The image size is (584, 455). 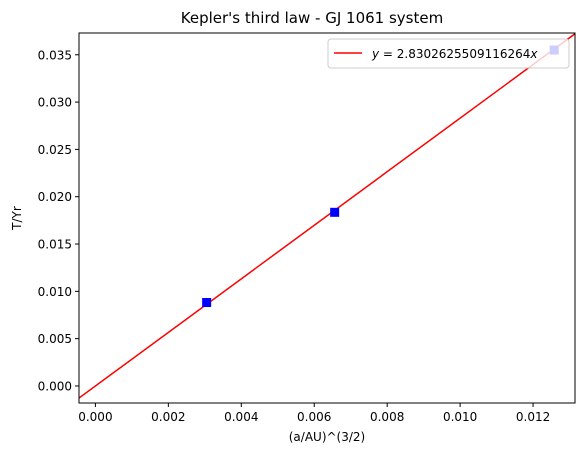 What do you see at coordinates (55, 150) in the screenshot?
I see `y-tick-label: 0.025` at bounding box center [55, 150].